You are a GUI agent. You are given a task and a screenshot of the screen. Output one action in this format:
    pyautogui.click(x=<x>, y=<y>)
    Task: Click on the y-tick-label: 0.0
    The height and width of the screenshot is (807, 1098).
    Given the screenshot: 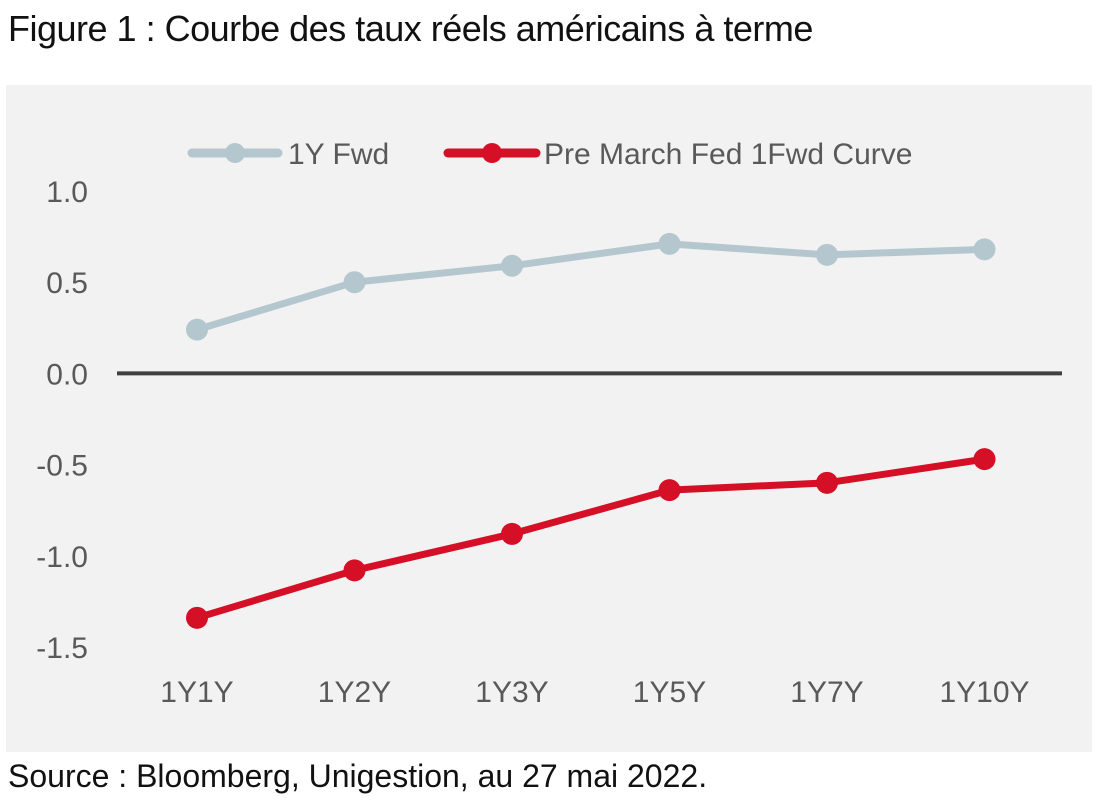 What is the action you would take?
    pyautogui.click(x=67, y=374)
    